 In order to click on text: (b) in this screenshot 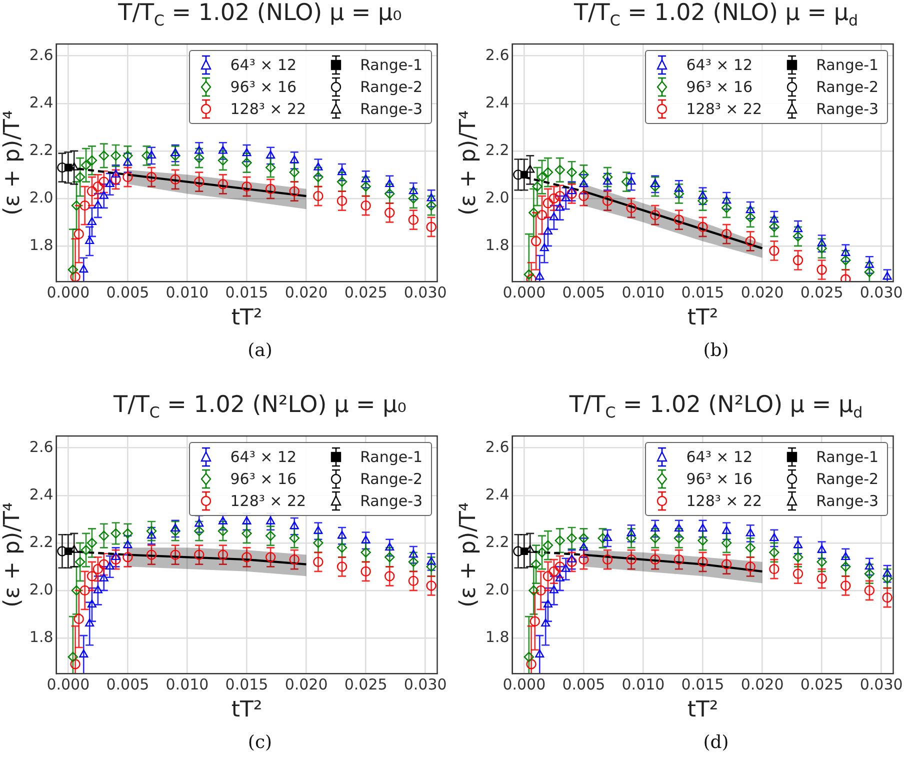, I will do `click(716, 350)`.